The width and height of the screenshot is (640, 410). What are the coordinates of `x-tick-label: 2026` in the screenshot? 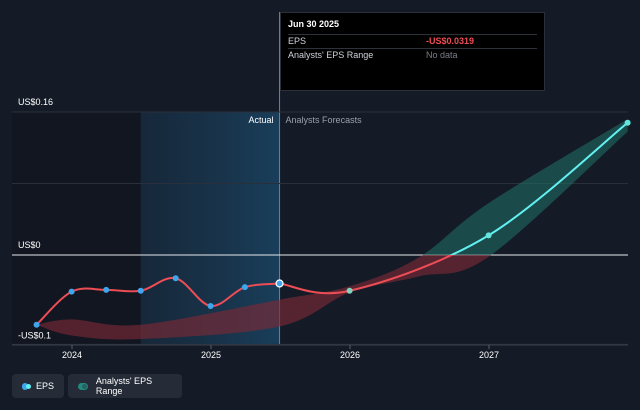 It's located at (350, 355).